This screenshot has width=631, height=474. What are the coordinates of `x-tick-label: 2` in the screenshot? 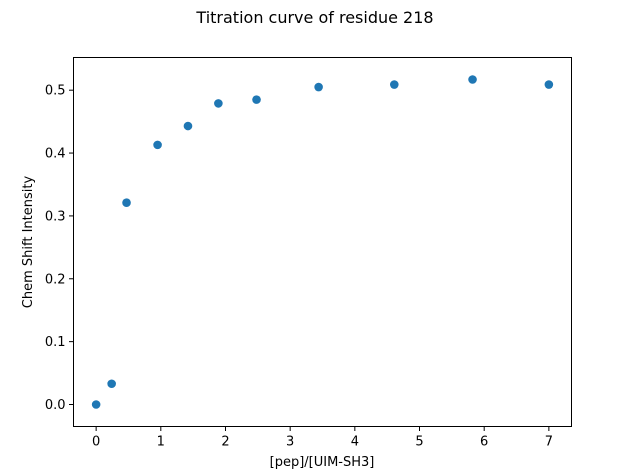 It's located at (225, 442).